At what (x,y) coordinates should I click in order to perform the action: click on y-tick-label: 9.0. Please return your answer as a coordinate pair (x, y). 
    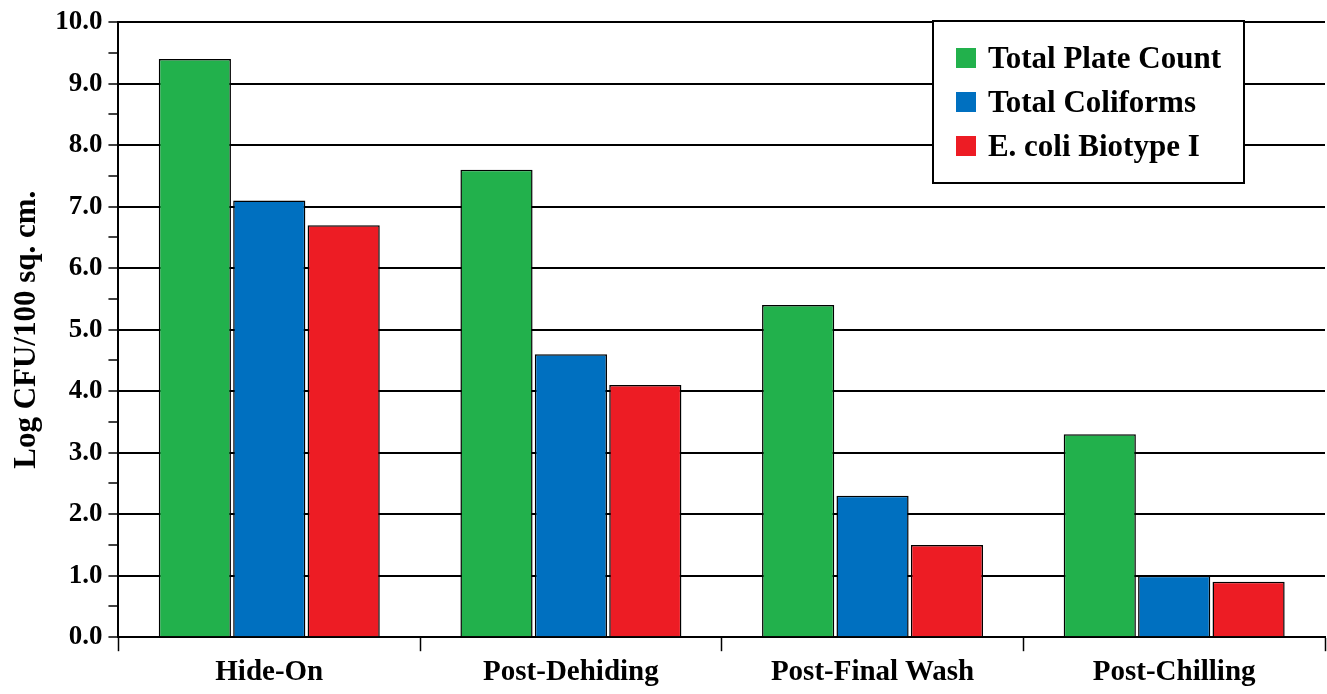
    Looking at the image, I should click on (85, 81).